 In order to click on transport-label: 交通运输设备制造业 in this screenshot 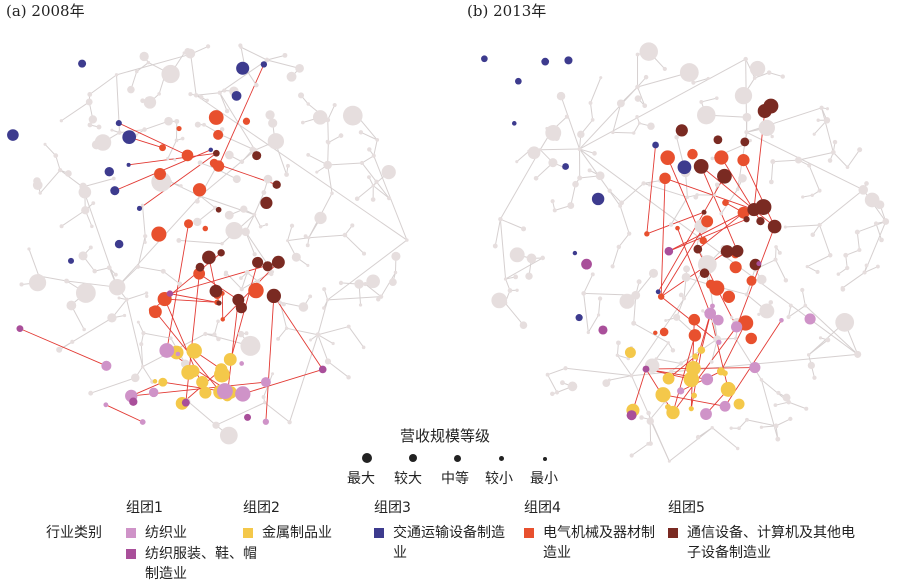, I will do `click(449, 543)`.